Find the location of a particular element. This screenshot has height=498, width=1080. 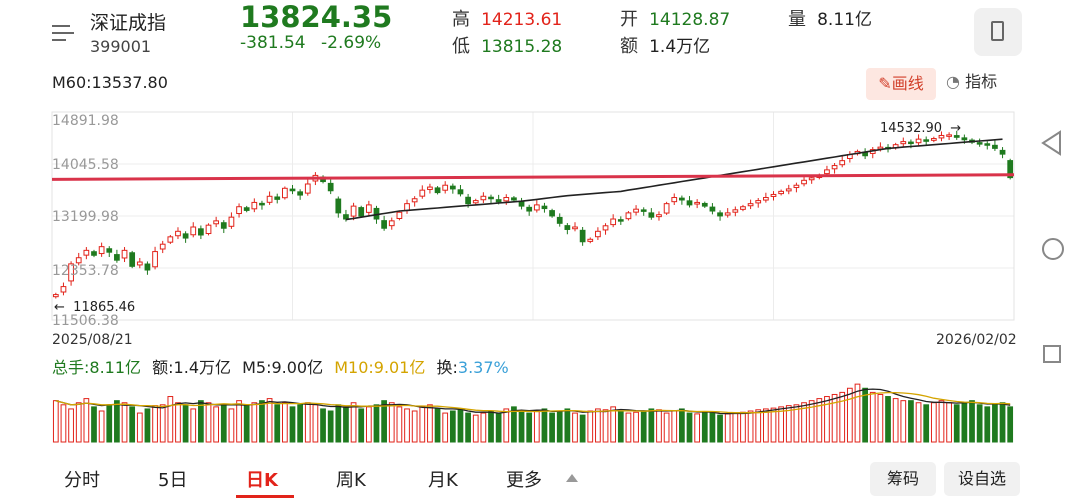

volume-chart is located at coordinates (511, 410).